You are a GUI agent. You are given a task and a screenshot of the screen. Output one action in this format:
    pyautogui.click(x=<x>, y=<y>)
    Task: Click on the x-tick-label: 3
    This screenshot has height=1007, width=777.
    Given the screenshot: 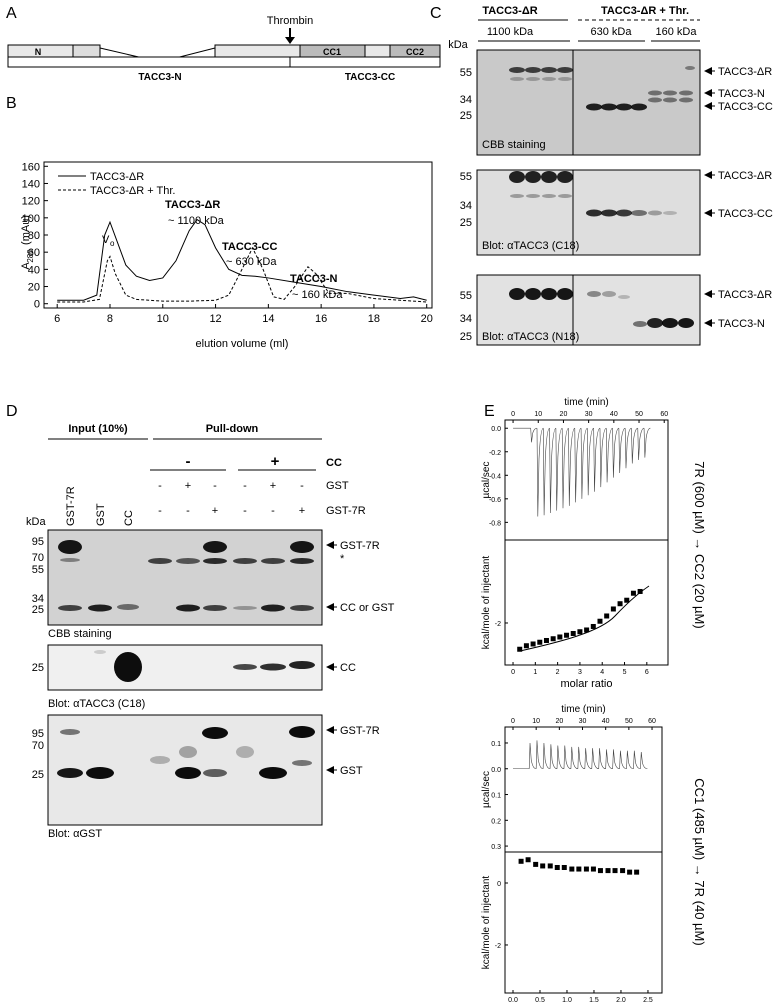 What is the action you would take?
    pyautogui.click(x=580, y=672)
    